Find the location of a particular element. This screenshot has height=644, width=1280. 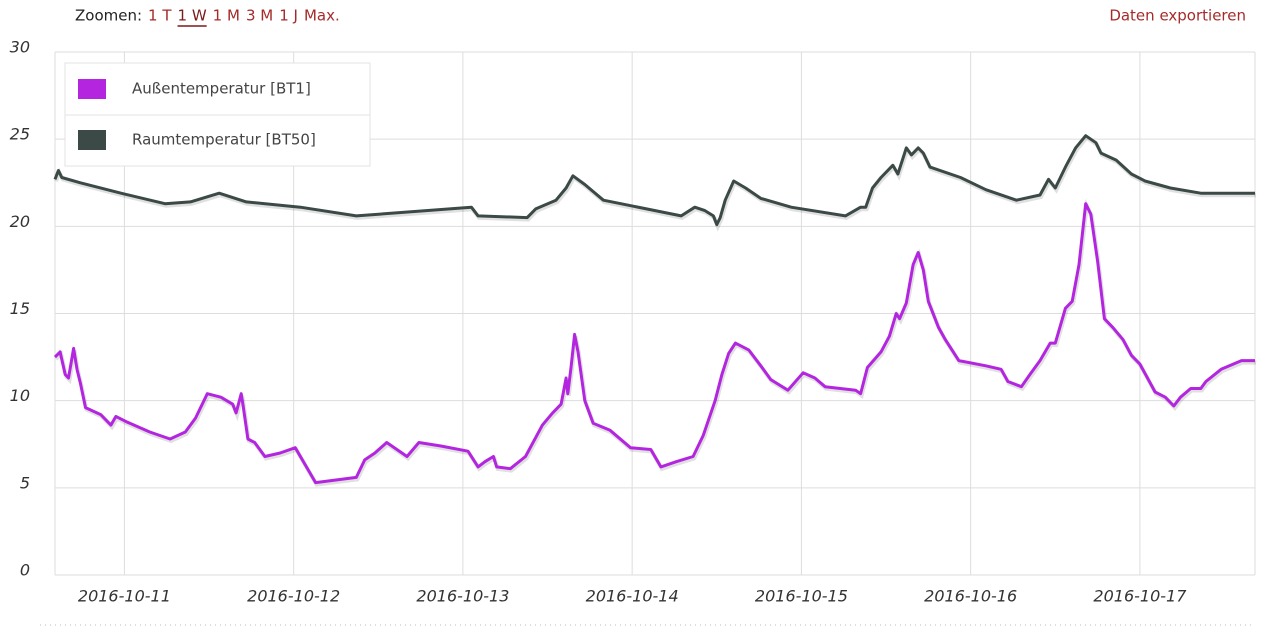

zoom-option: 3 M is located at coordinates (259, 16).